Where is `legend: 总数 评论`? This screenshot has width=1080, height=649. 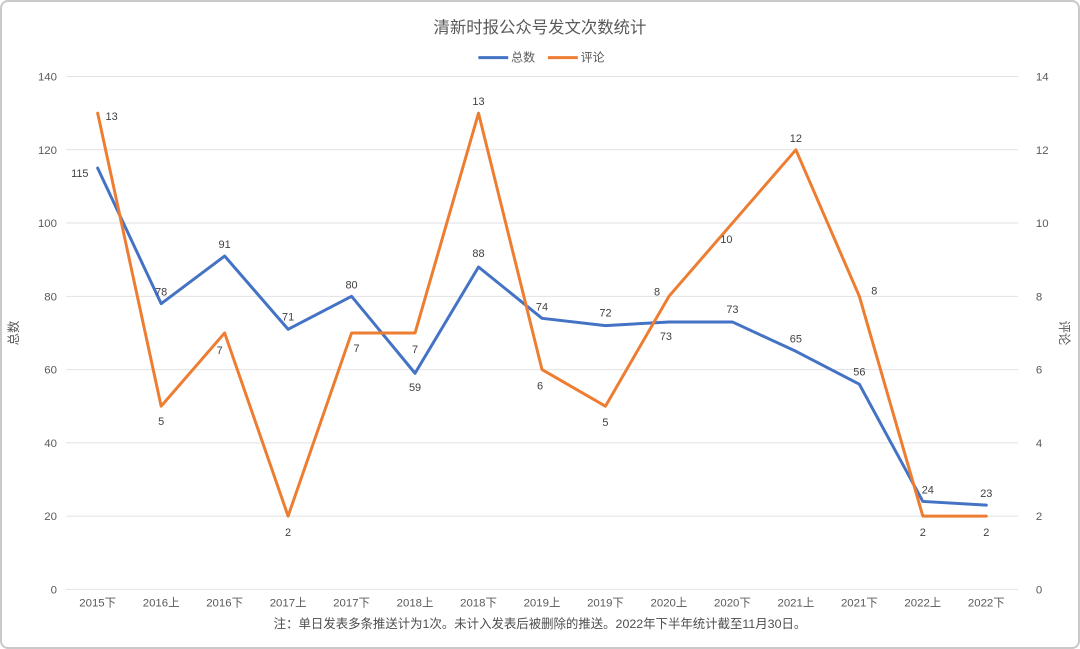
legend: 总数 评论 is located at coordinates (541, 58).